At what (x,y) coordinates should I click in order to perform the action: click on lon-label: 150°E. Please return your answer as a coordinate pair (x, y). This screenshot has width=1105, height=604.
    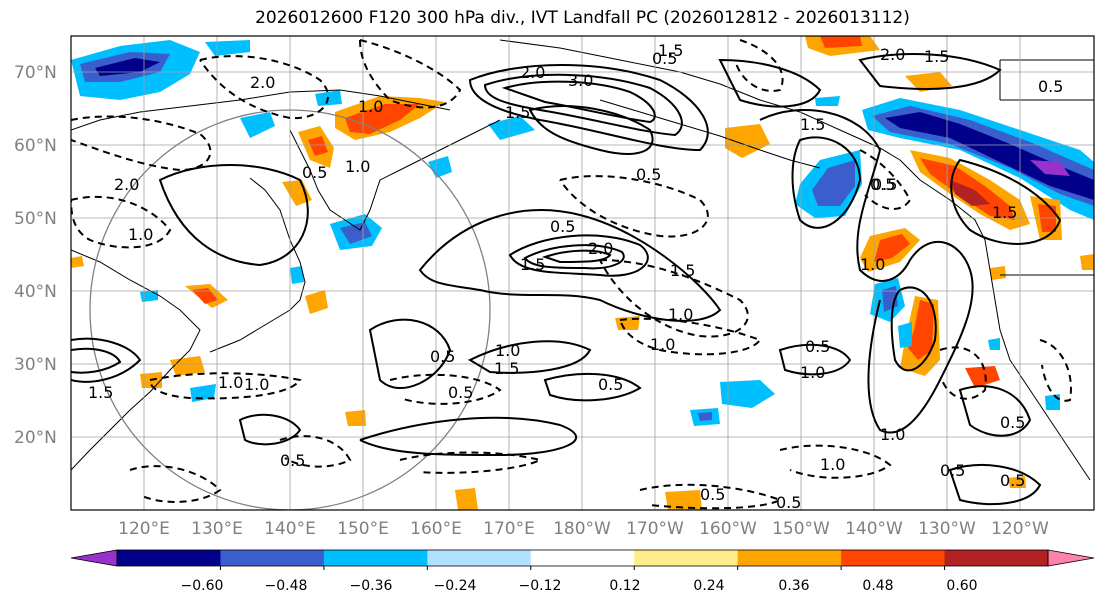
    Looking at the image, I should click on (363, 529).